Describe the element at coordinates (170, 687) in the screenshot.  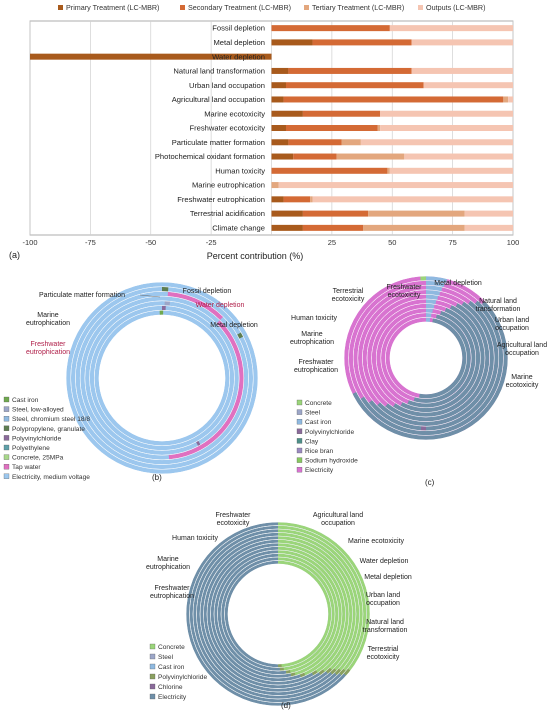
I see `legend-label-chlorine: Chlorine` at that location.